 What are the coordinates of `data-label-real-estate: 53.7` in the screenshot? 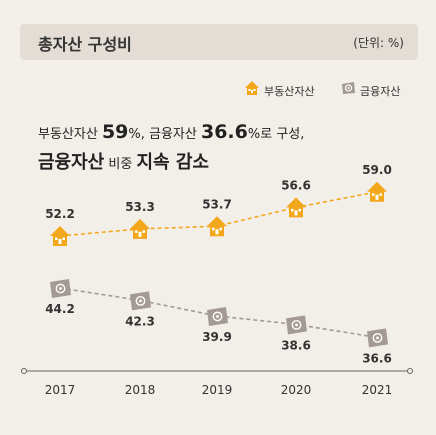 It's located at (217, 204).